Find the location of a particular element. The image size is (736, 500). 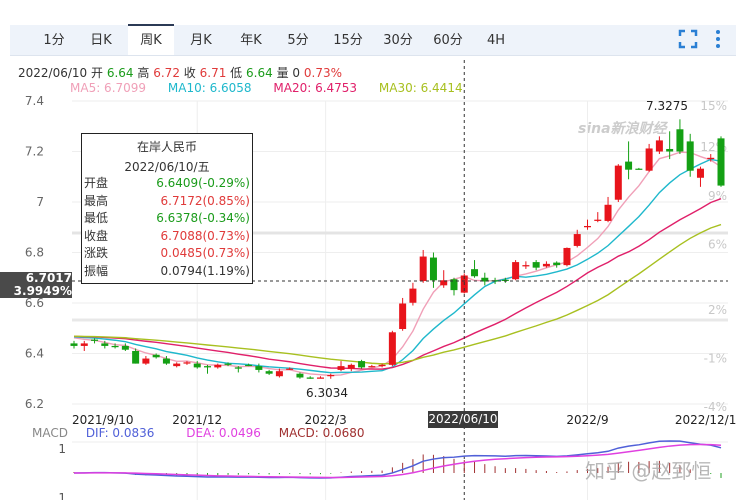

ma10-legend: MA10: 6.6058 is located at coordinates (209, 88).